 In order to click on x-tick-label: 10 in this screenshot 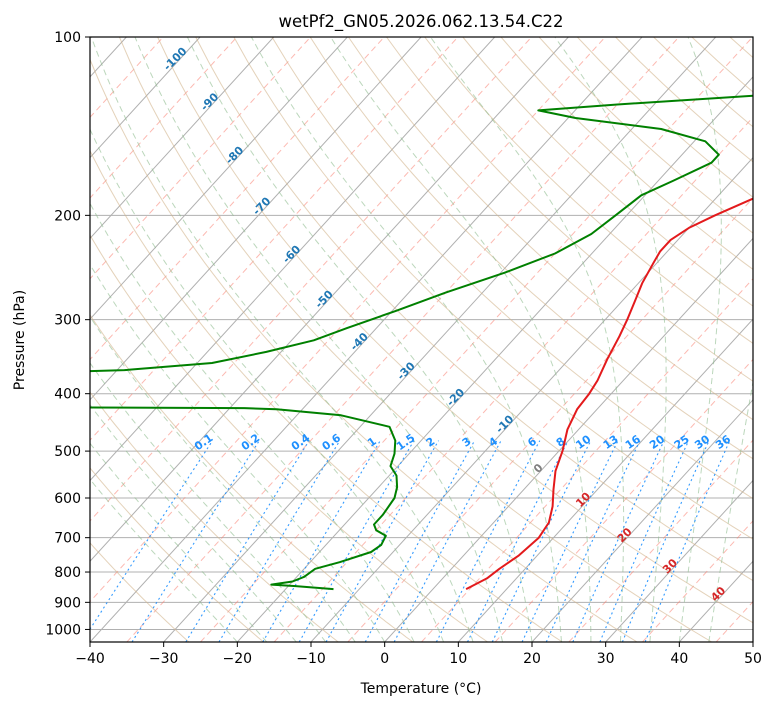, I will do `click(458, 659)`.